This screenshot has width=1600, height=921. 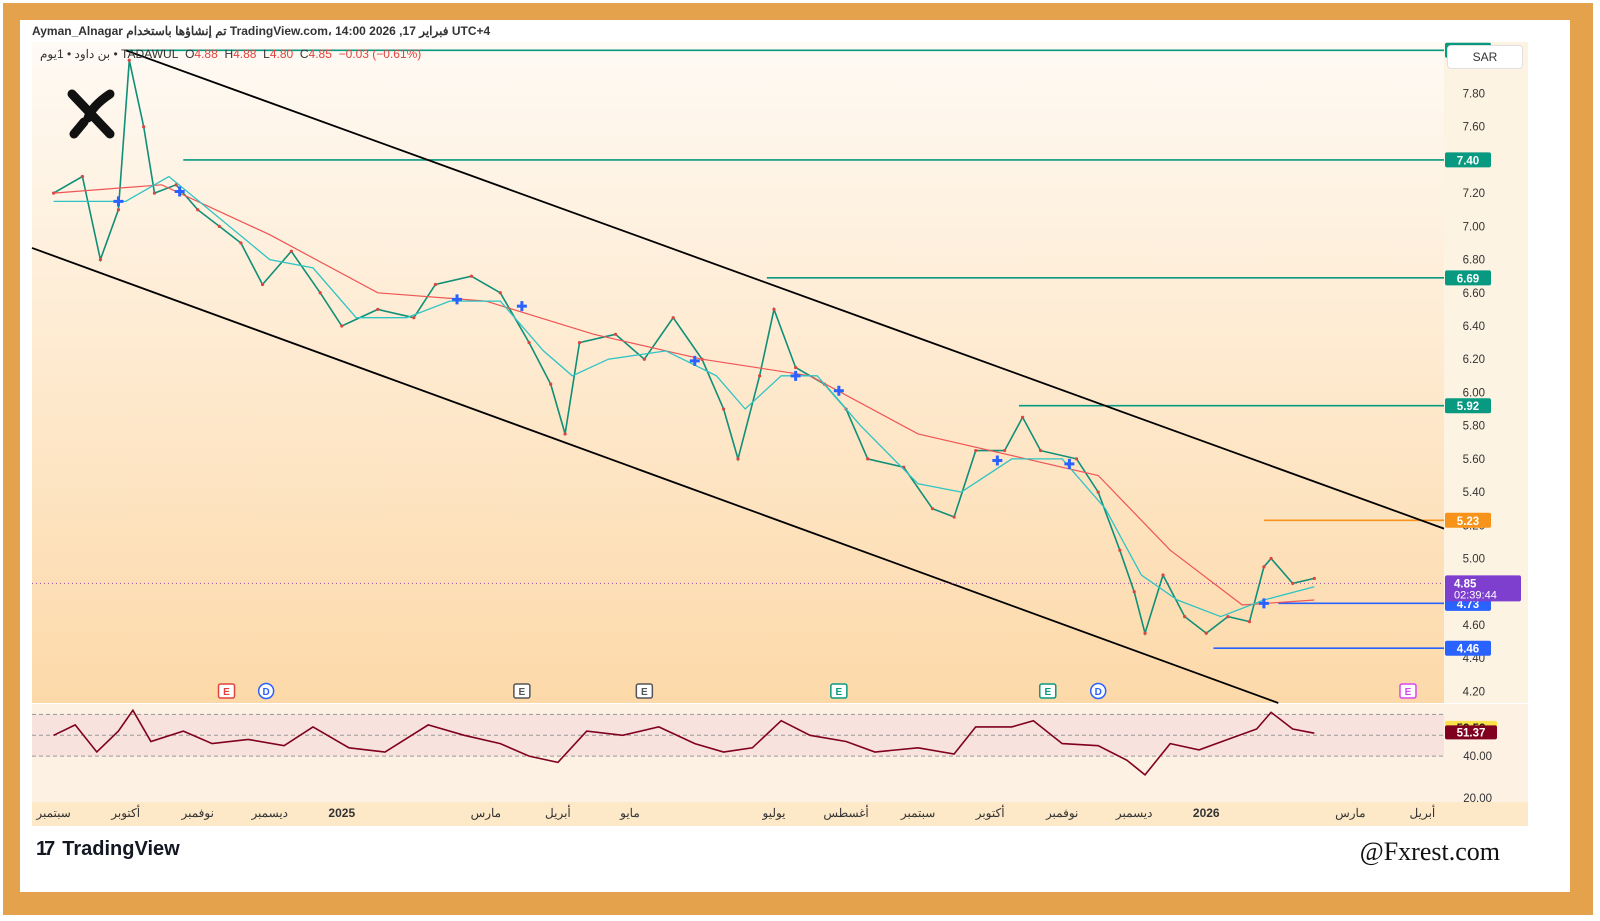 I want to click on price-tick-label: 5.60, so click(x=1474, y=460).